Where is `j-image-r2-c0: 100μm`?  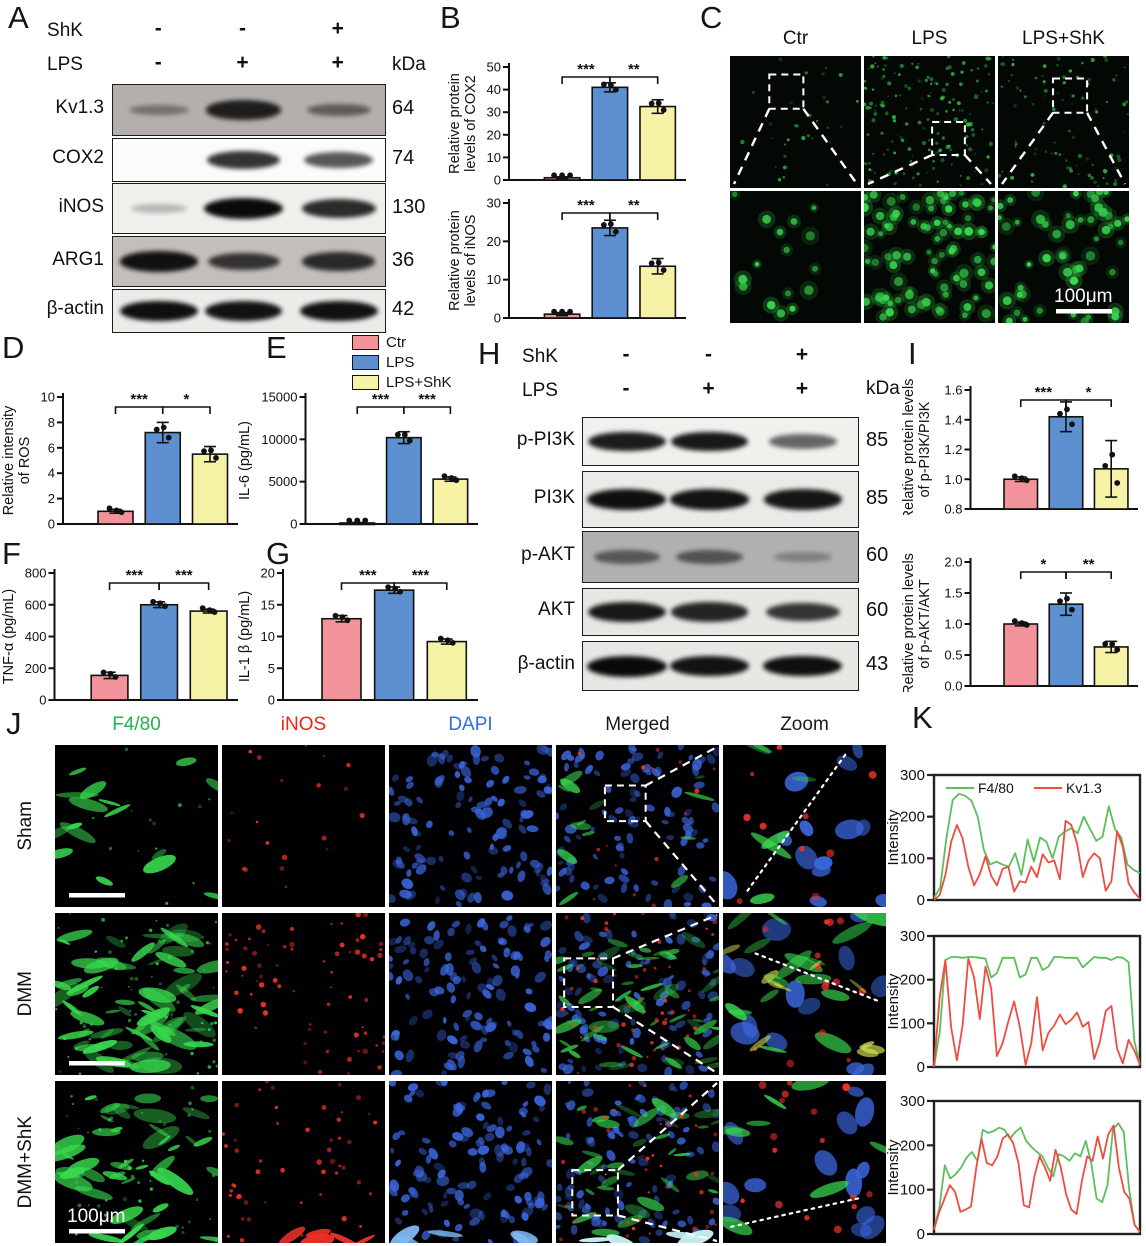
j-image-r2-c0: 100μm is located at coordinates (136, 1162).